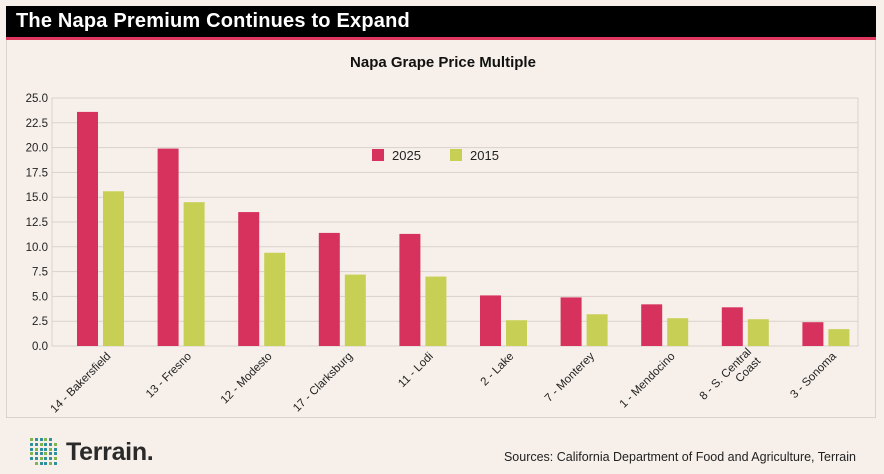  I want to click on y-tick-label: 7.5, so click(40, 273).